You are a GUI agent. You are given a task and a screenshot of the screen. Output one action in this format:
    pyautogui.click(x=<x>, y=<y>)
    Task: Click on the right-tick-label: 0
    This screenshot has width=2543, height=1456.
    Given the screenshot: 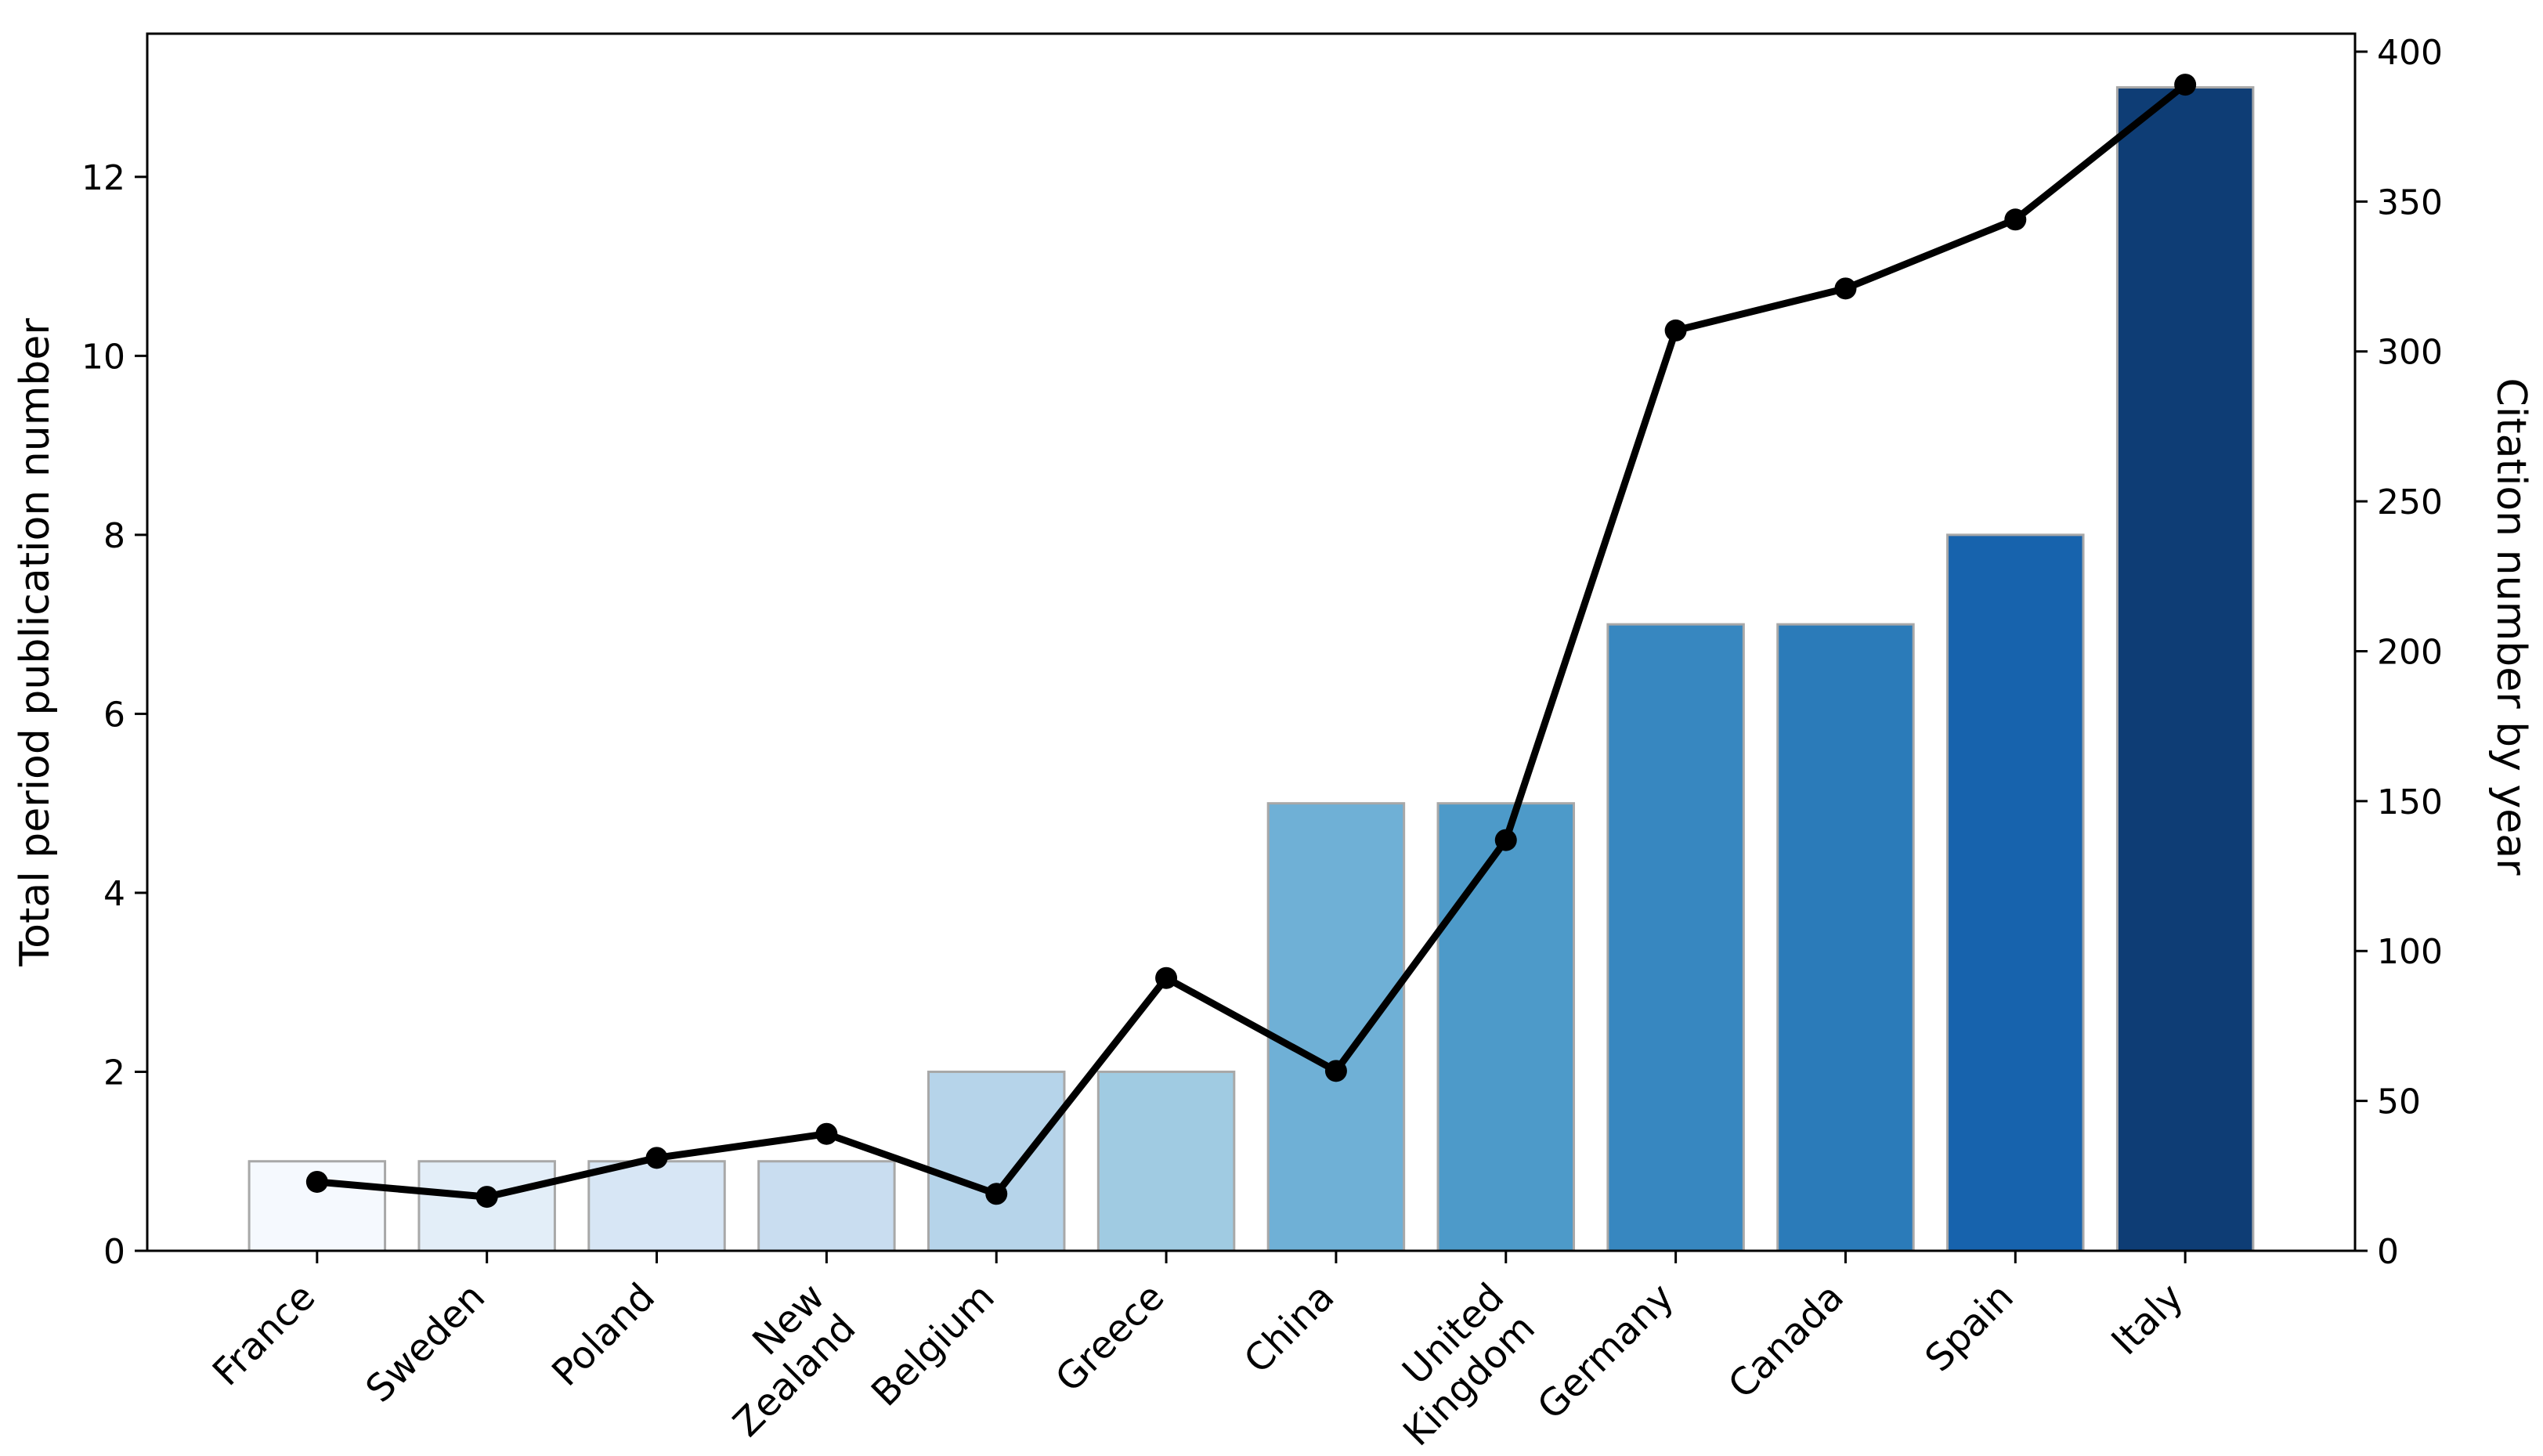 What is the action you would take?
    pyautogui.click(x=2388, y=1252)
    